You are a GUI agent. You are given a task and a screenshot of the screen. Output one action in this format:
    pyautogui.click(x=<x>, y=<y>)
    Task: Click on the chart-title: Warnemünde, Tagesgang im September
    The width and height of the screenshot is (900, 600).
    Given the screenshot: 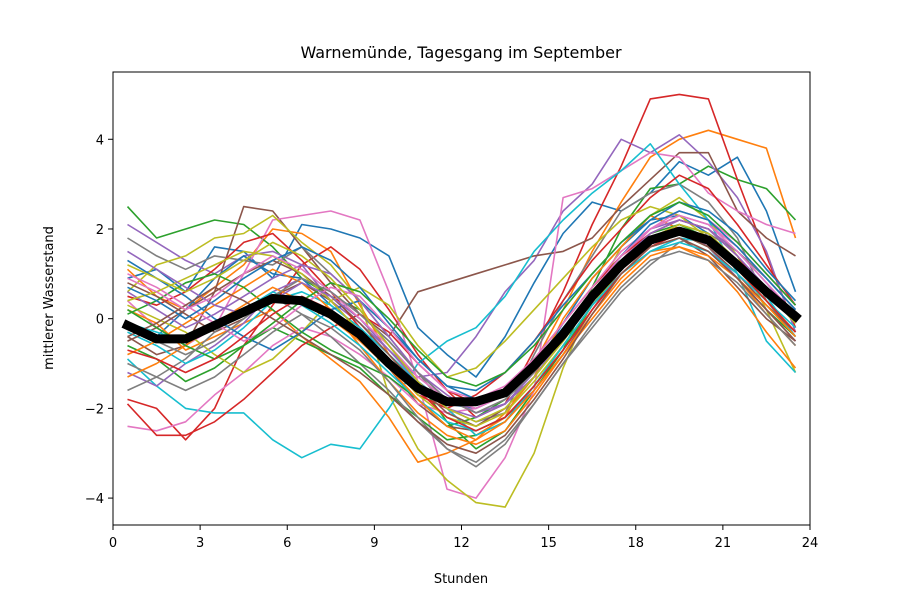 What is the action you would take?
    pyautogui.click(x=461, y=52)
    